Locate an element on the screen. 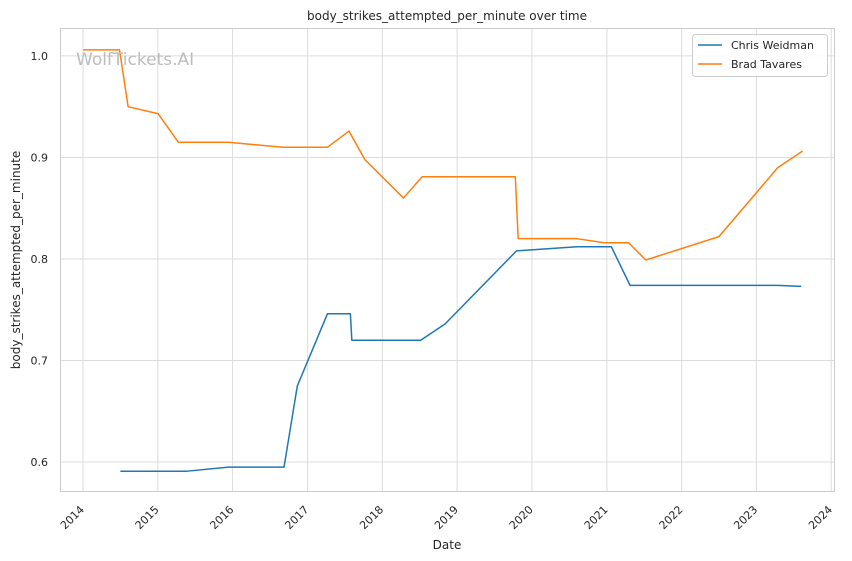 Image resolution: width=852 pixels, height=561 pixels. y-axis-ticks: 0.6 0.7 0.8 0.9 1.0 is located at coordinates (40, 259).